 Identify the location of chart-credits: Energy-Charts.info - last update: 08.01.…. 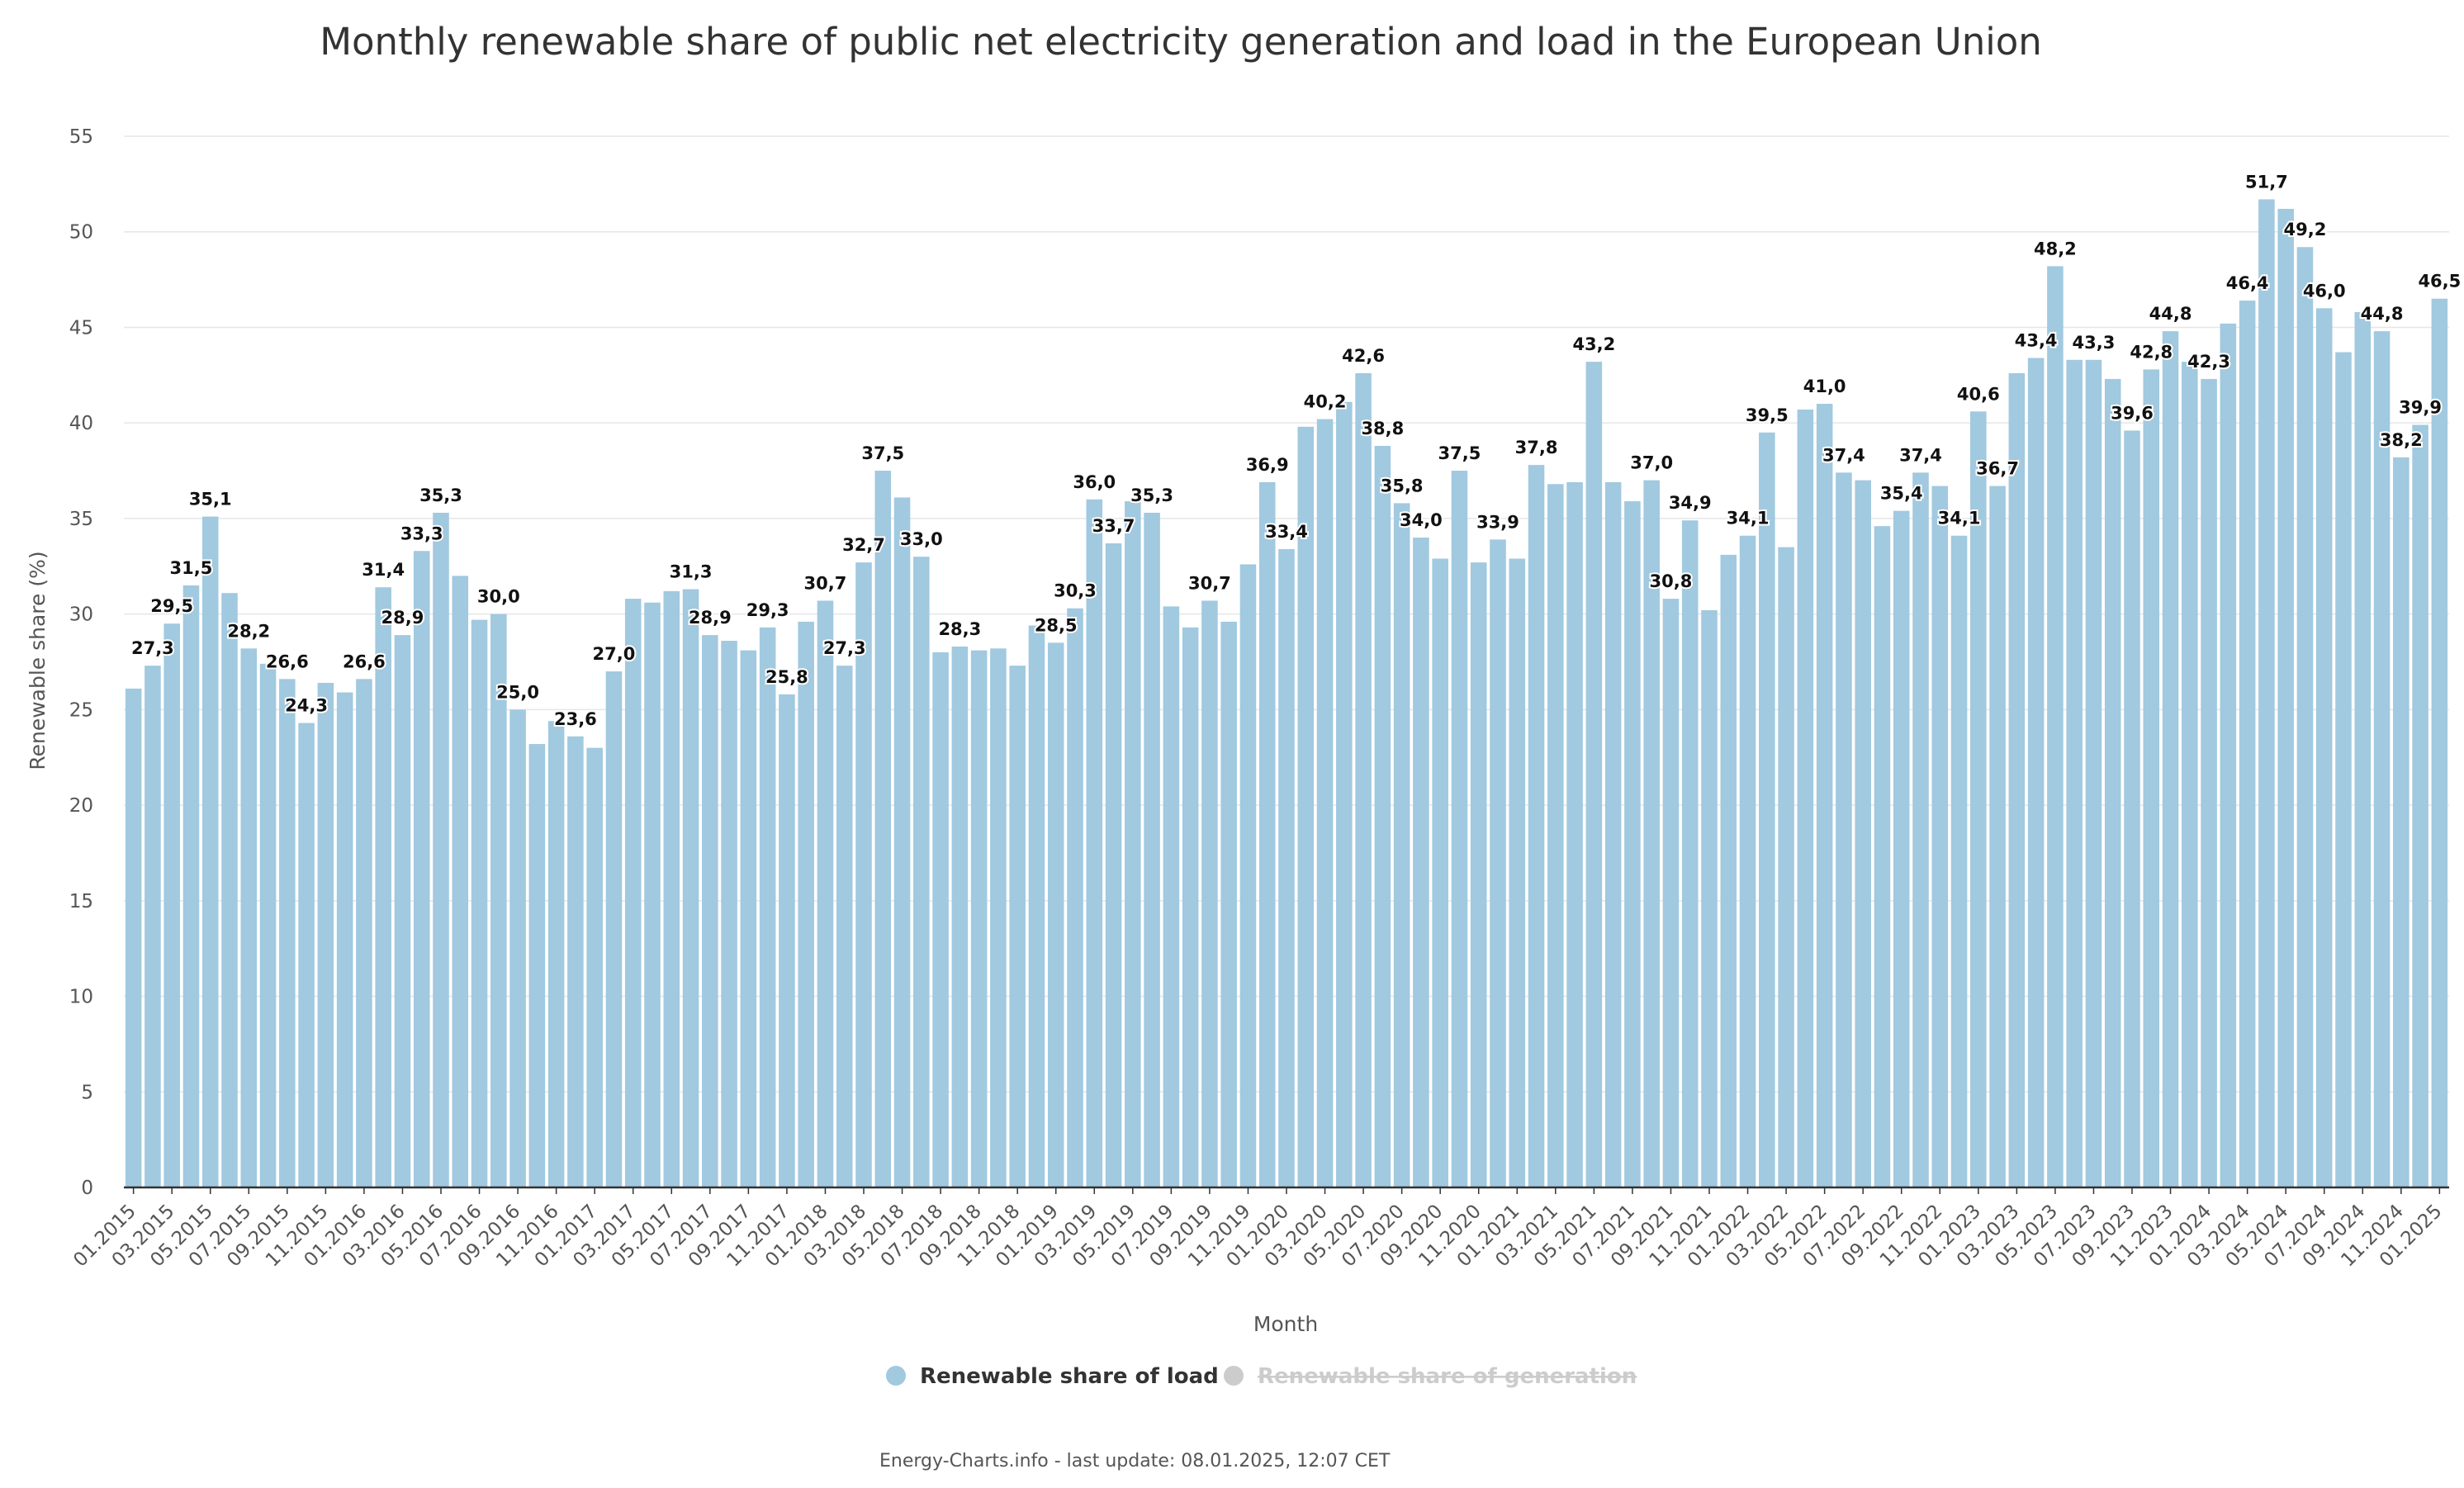
(1135, 1461).